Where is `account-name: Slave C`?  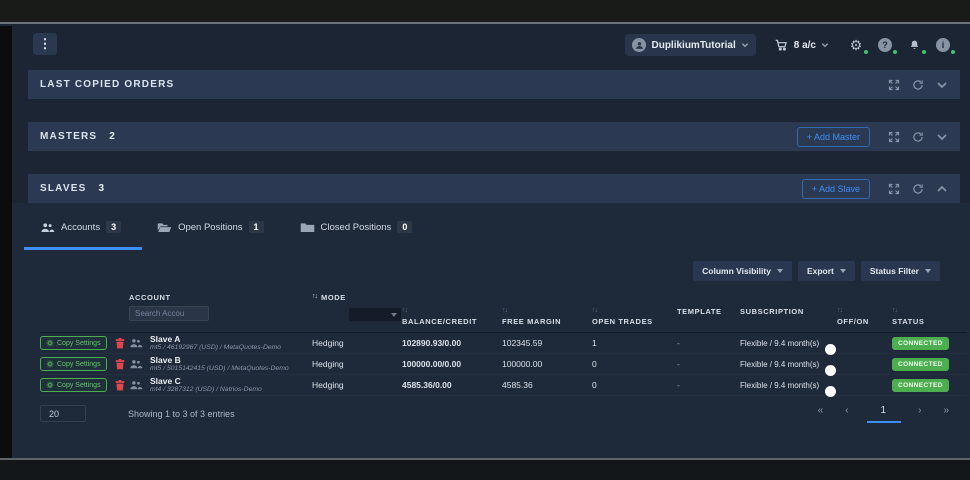 account-name: Slave C is located at coordinates (165, 380).